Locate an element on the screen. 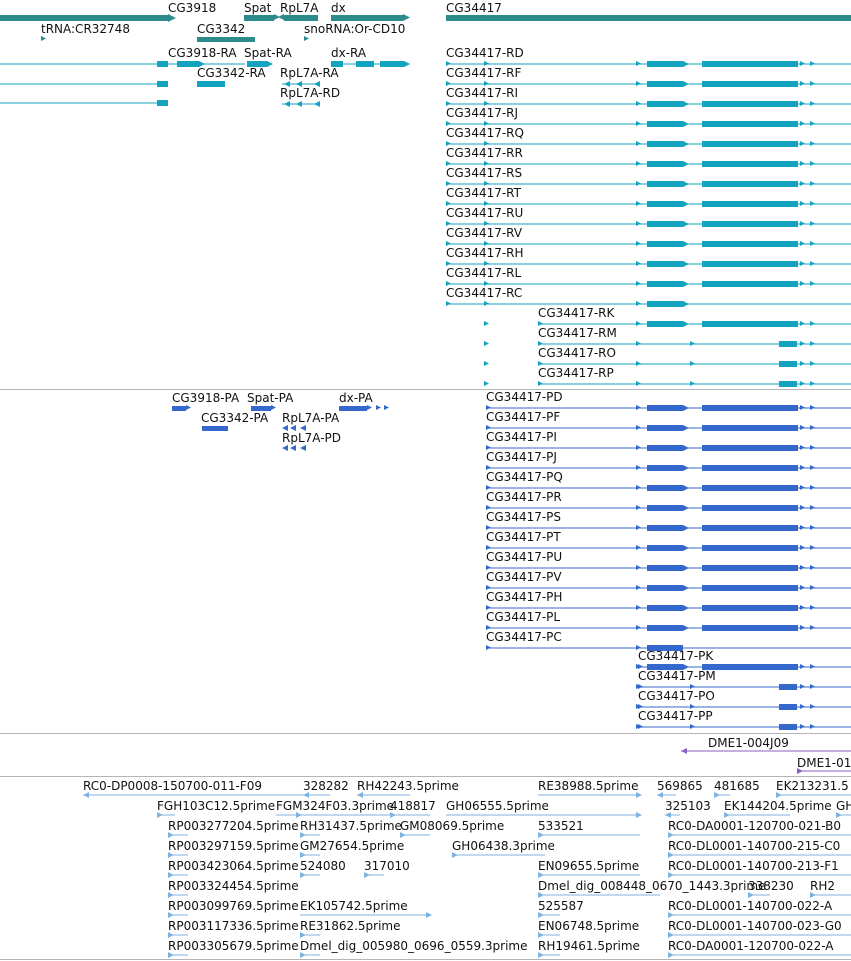  est-label: FGM324F03.3prime is located at coordinates (335, 806).